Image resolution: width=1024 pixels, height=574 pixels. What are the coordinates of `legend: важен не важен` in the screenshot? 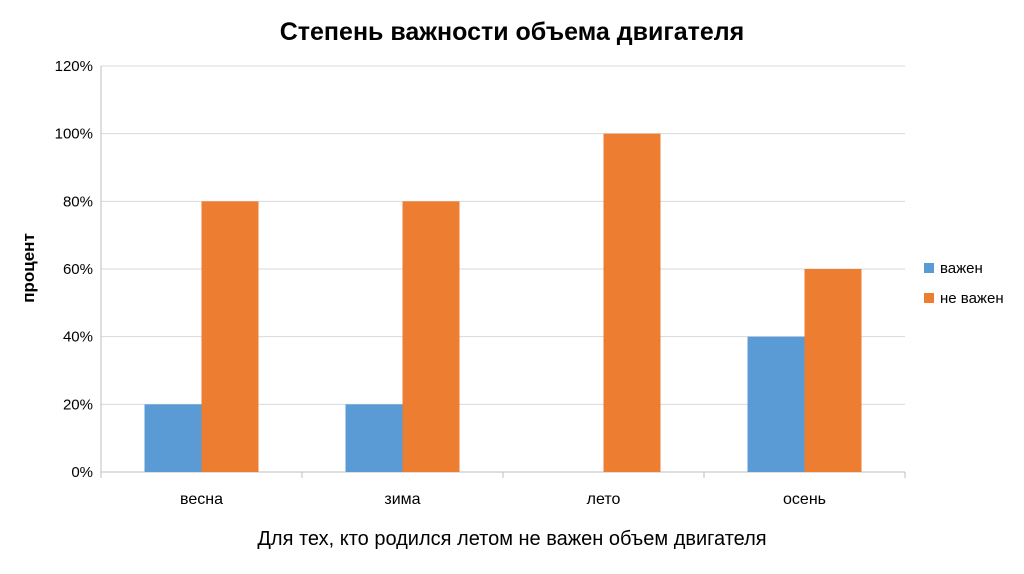 It's located at (964, 283).